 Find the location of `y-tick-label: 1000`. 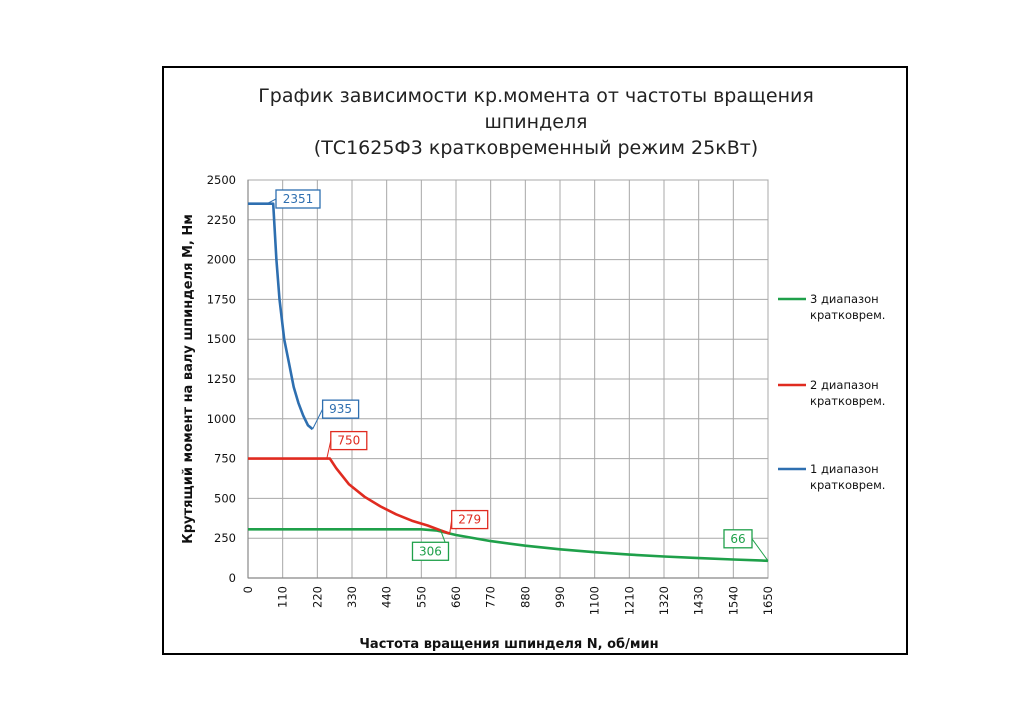

y-tick-label: 1000 is located at coordinates (221, 419).